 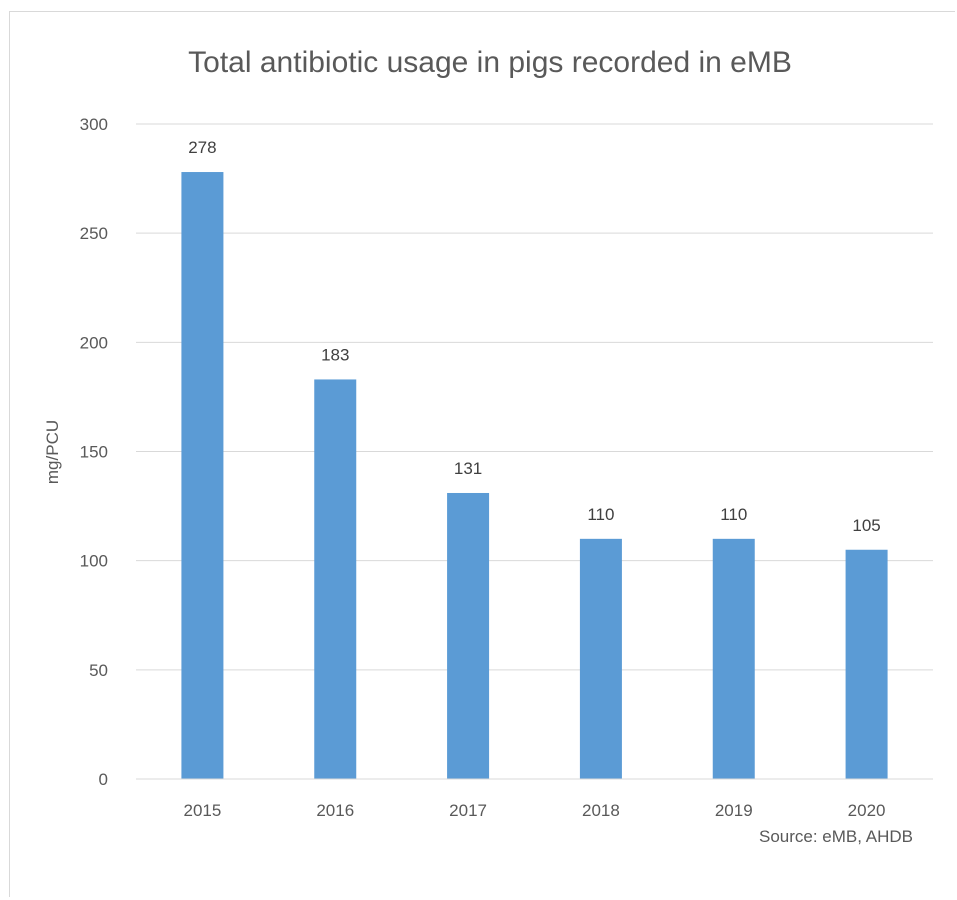 What do you see at coordinates (733, 514) in the screenshot?
I see `data-label-2019: 110` at bounding box center [733, 514].